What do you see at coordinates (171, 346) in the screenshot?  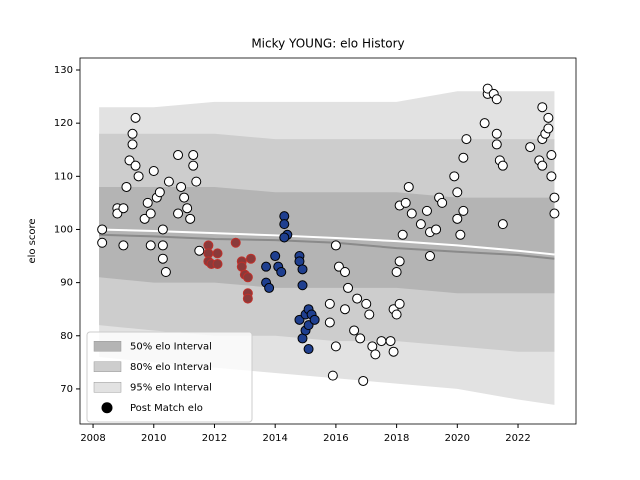 I see `legend-label: 50% elo Interval` at bounding box center [171, 346].